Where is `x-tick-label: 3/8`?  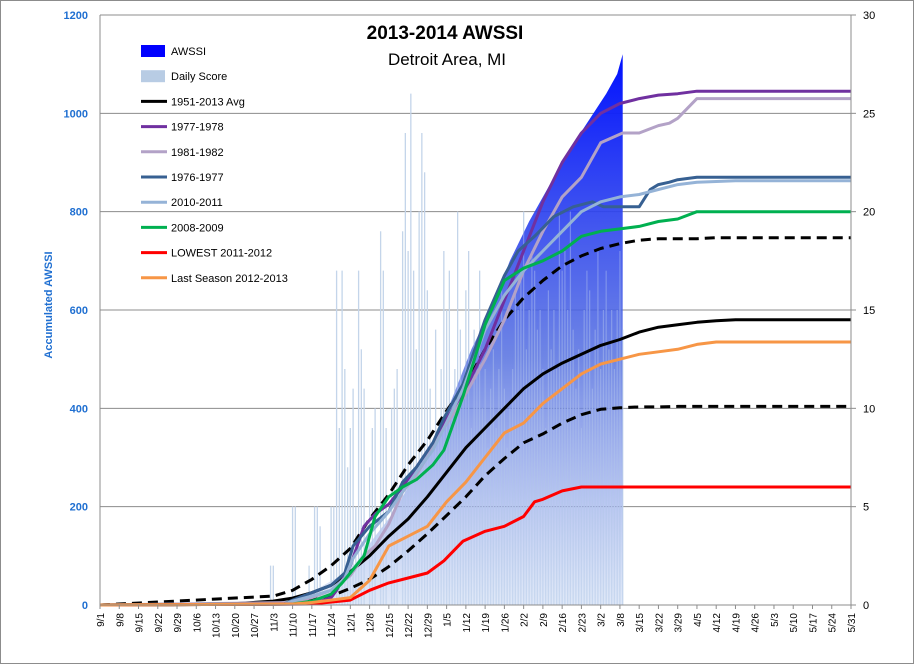 x-tick-label: 3/8 is located at coordinates (621, 620).